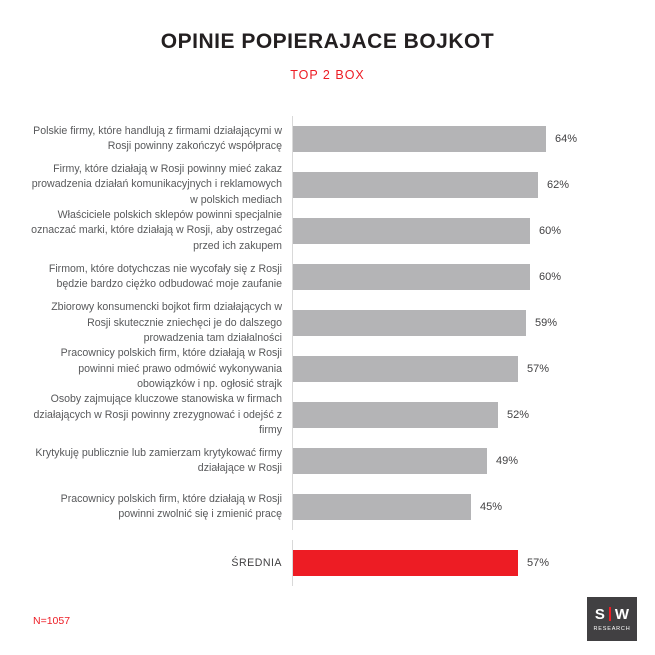  Describe the element at coordinates (612, 628) in the screenshot. I see `logo-caption: RESEARCH` at that location.